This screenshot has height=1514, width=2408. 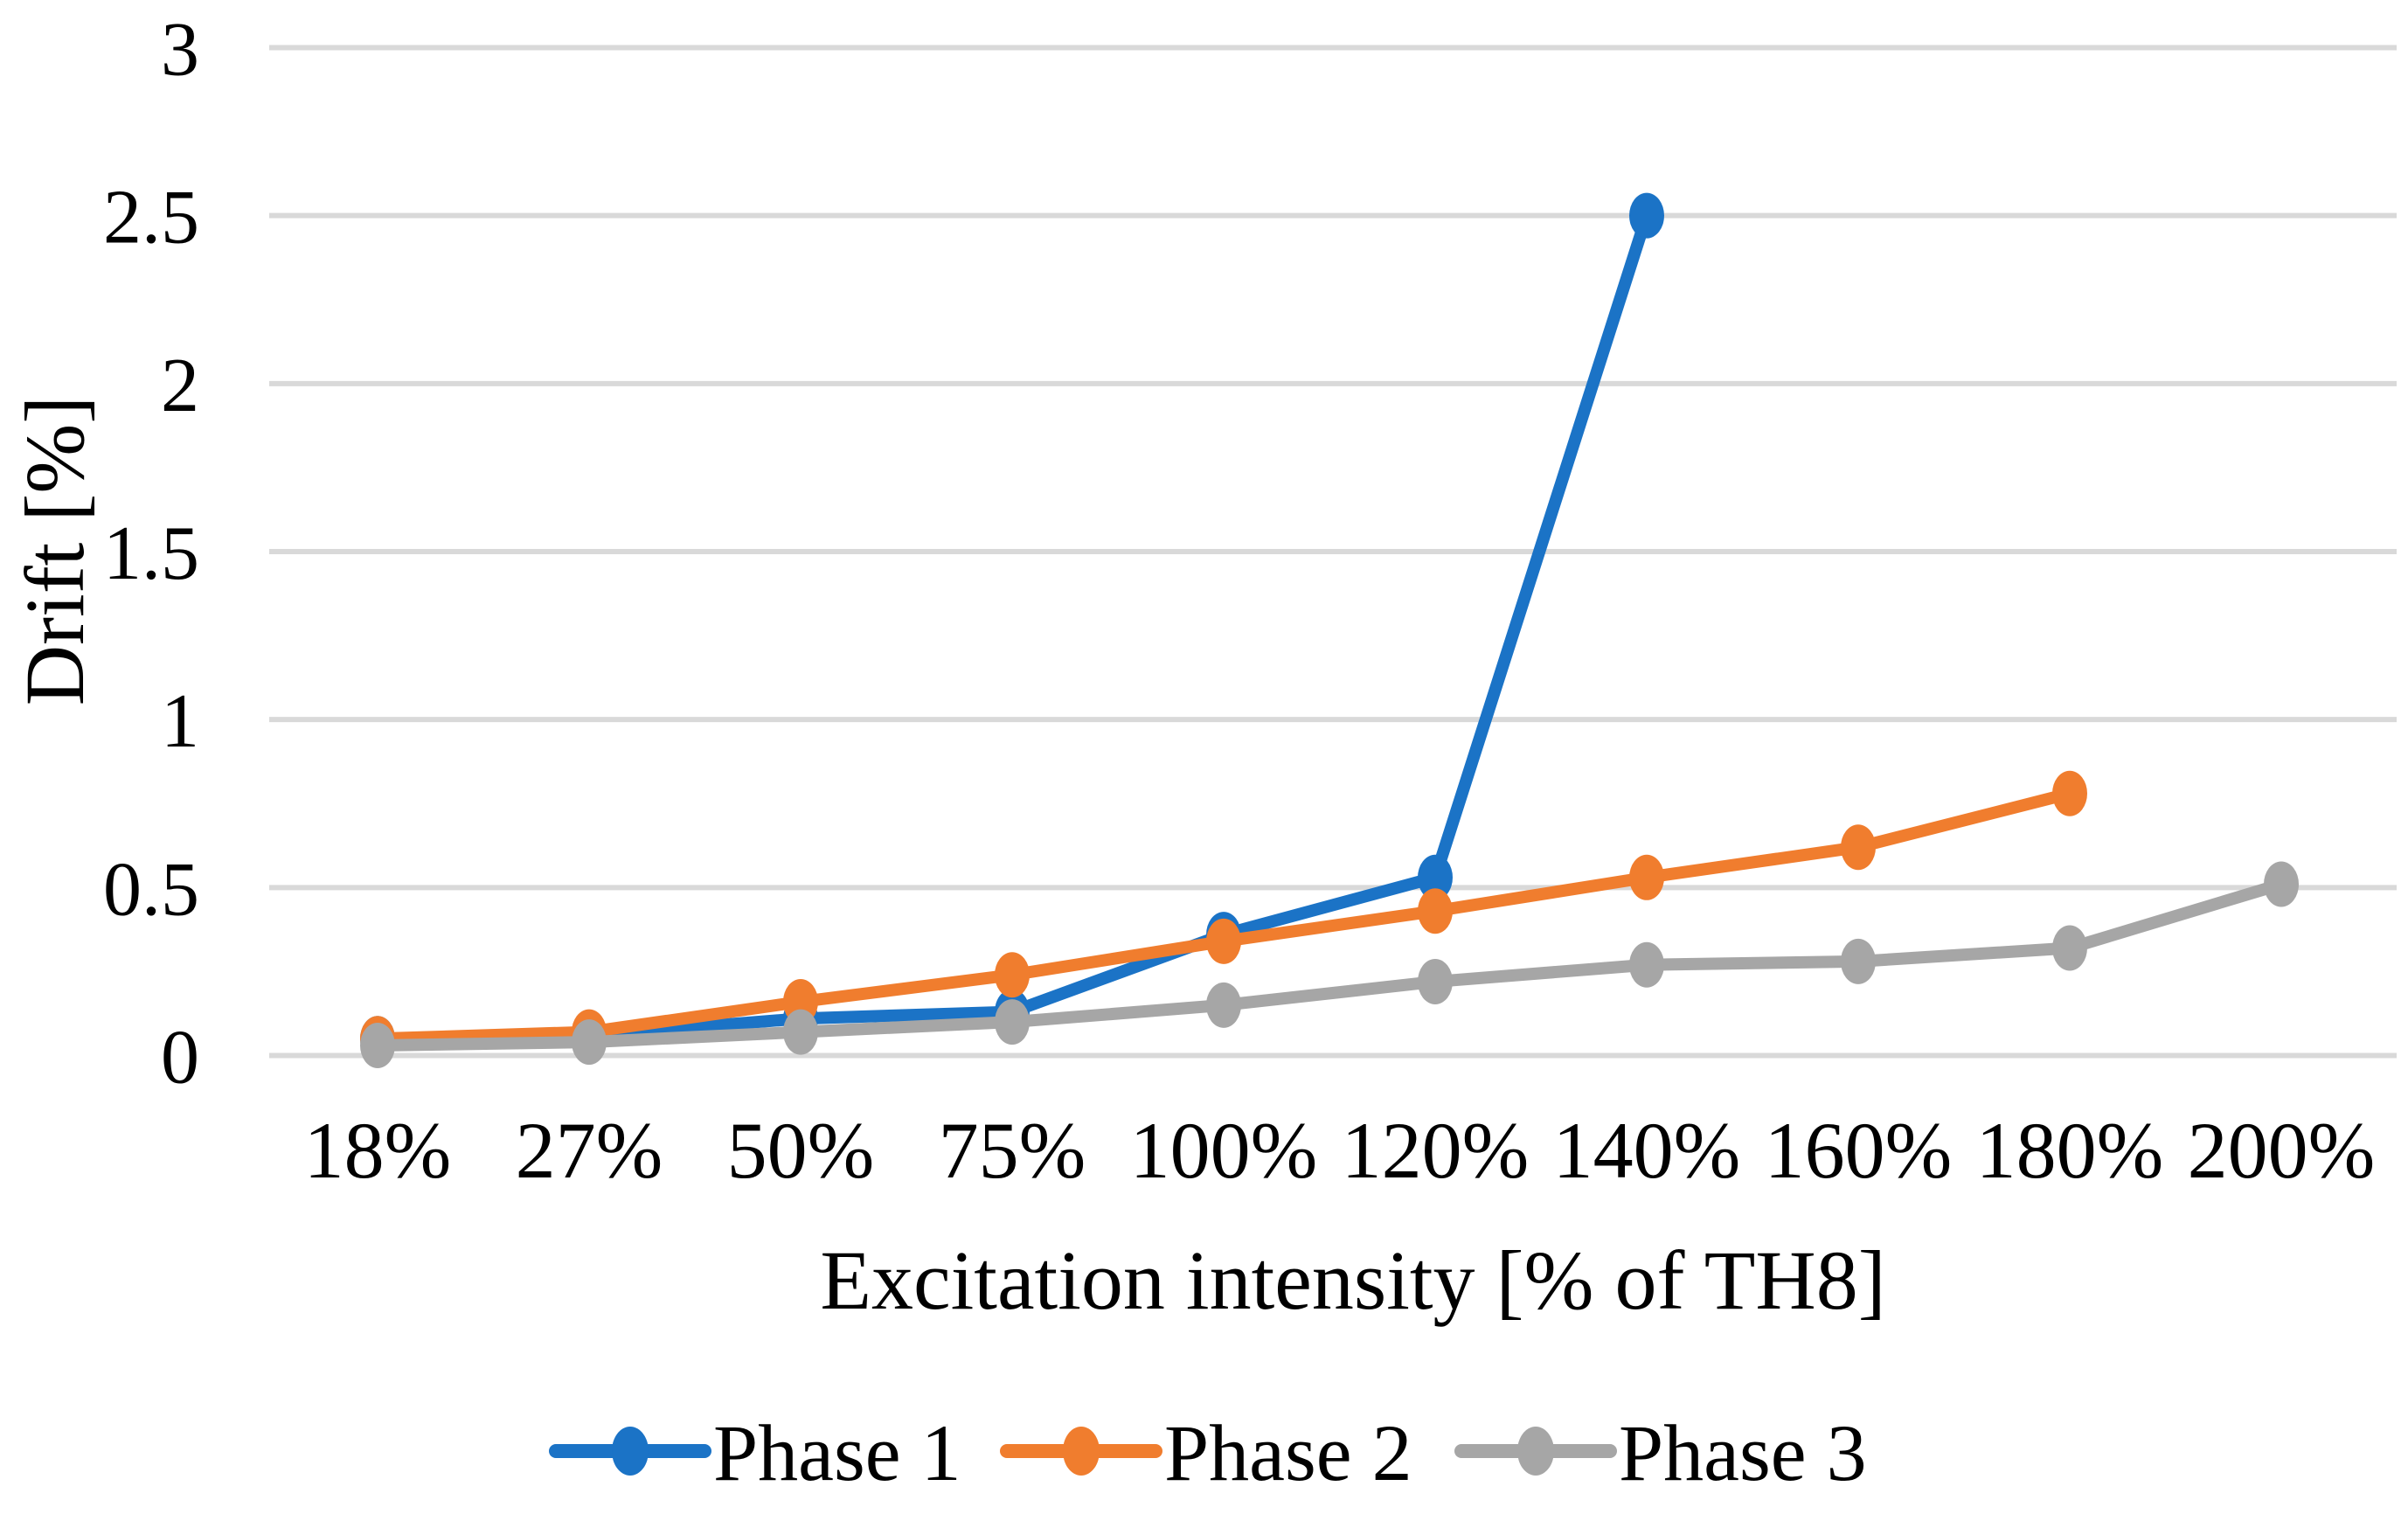 I want to click on y-axis-tick-label: 1, so click(x=180, y=722).